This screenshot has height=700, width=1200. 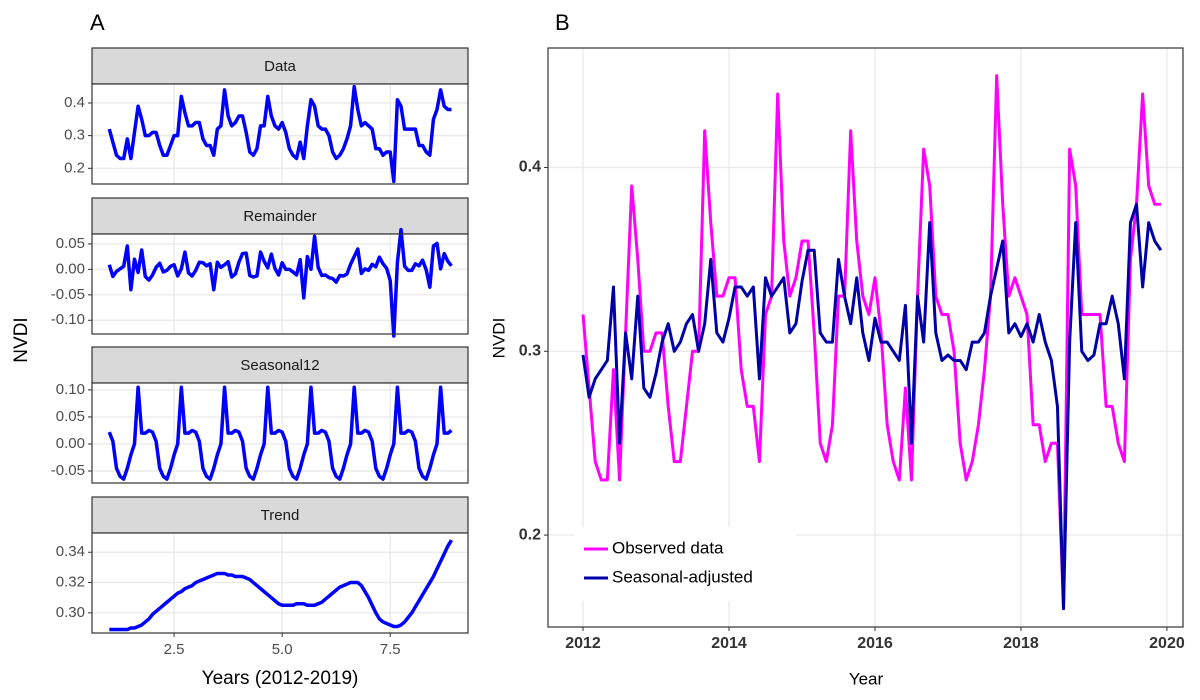 I want to click on panel-label: A, so click(x=97, y=22).